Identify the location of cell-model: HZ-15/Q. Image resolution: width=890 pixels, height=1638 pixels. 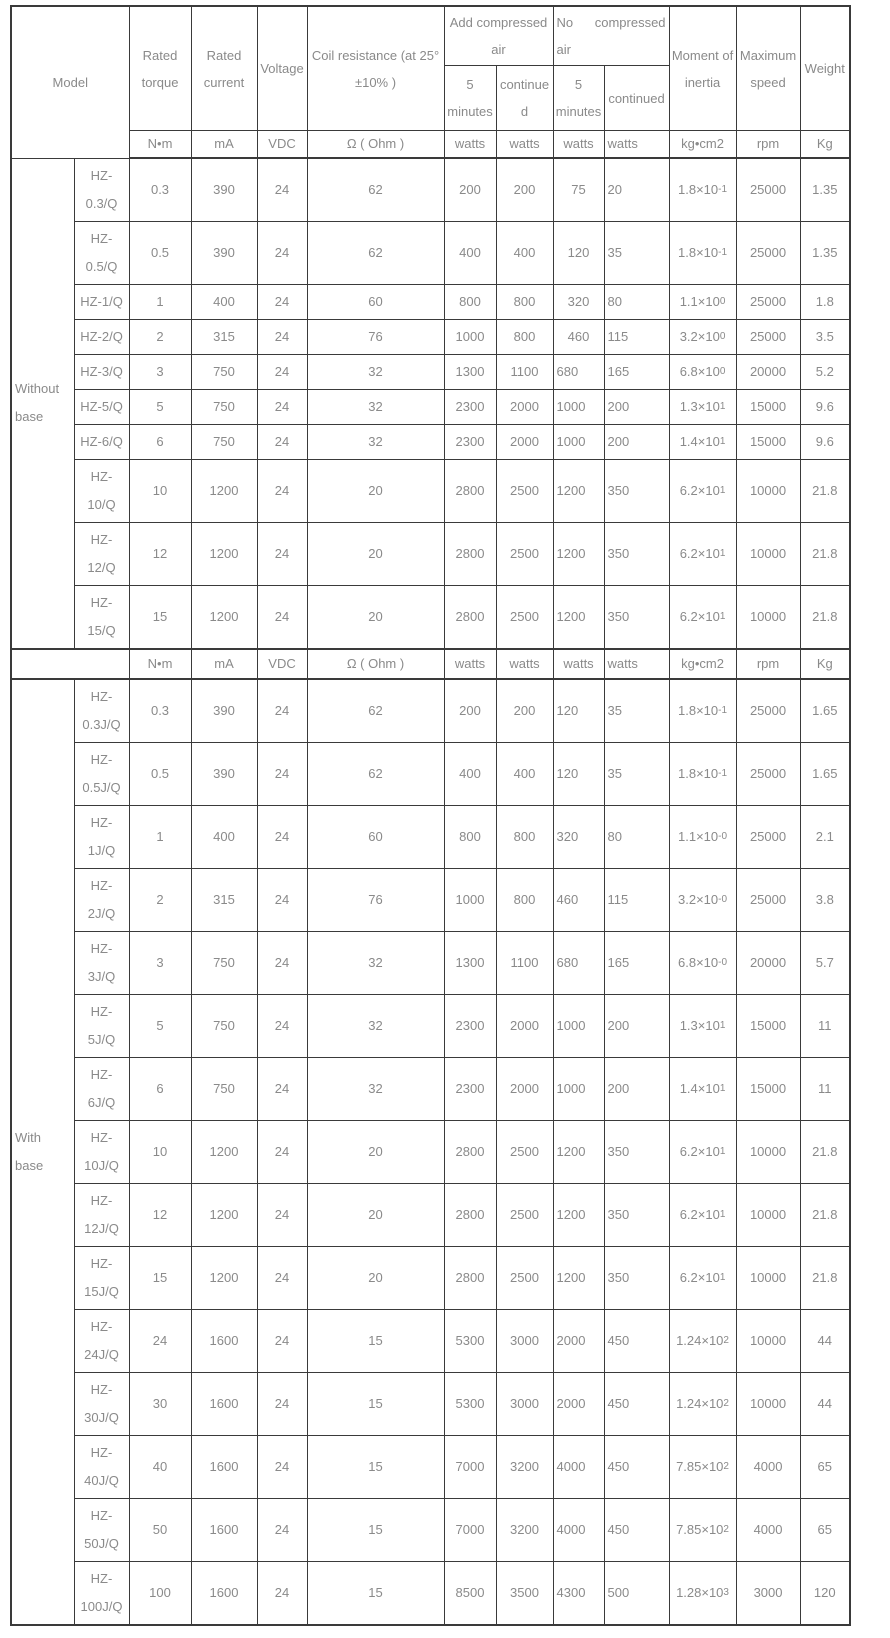
(101, 616).